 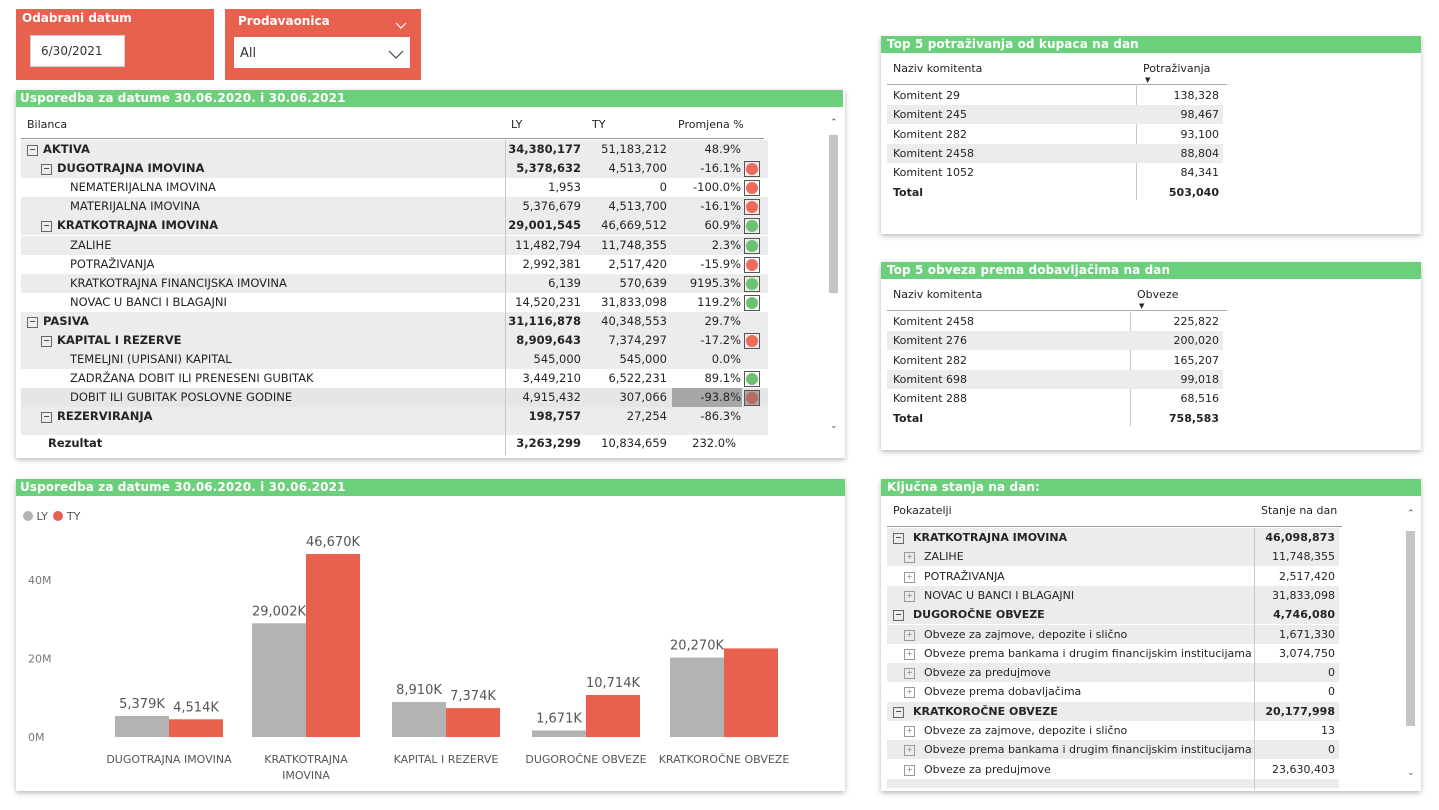 What do you see at coordinates (1113, 691) in the screenshot?
I see `key-row: + Obveze prema dobavljačima 0` at bounding box center [1113, 691].